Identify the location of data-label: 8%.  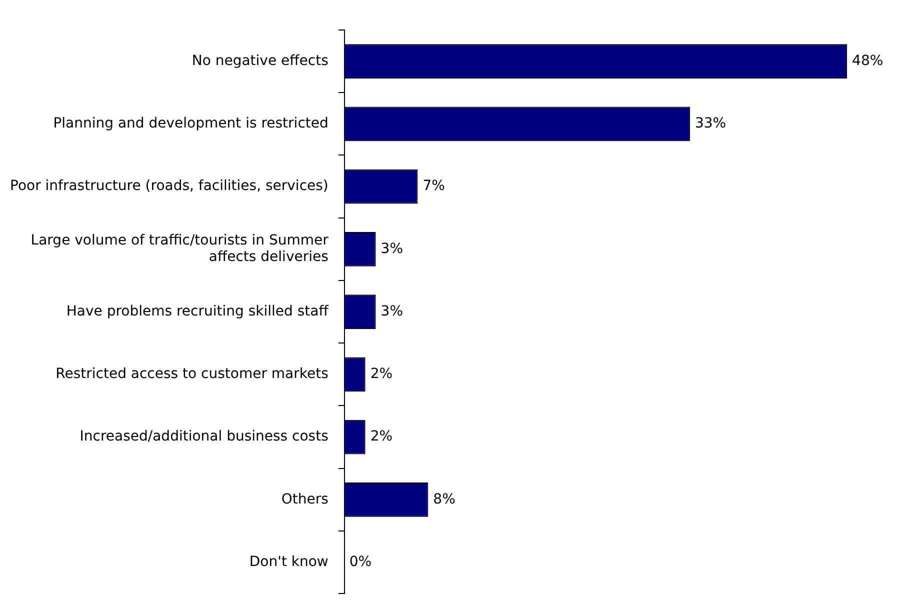
(444, 499).